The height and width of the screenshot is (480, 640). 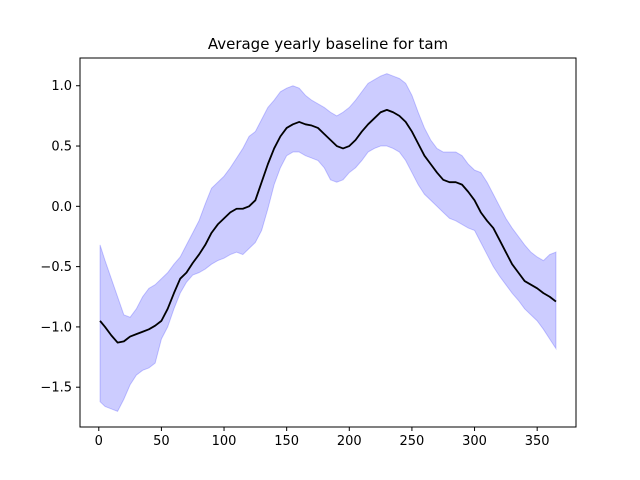 What do you see at coordinates (286, 441) in the screenshot?
I see `x-tick-label: 150` at bounding box center [286, 441].